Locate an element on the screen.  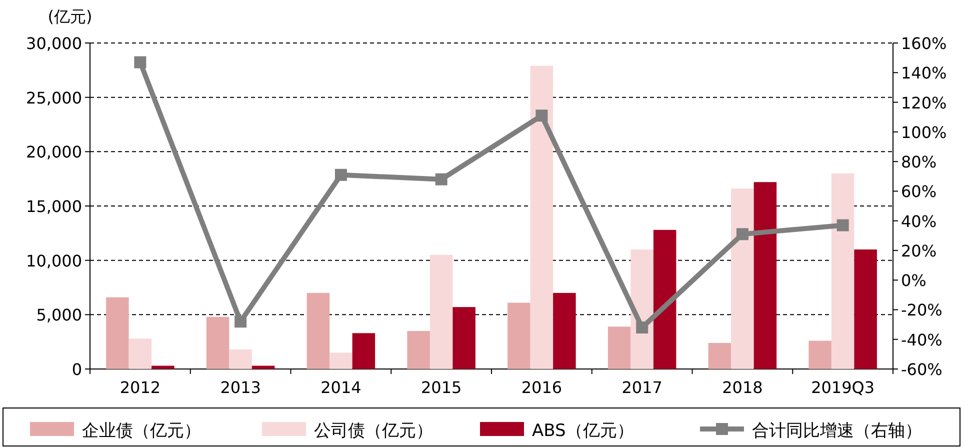
y-tick-label: 25,000 is located at coordinates (54, 98).